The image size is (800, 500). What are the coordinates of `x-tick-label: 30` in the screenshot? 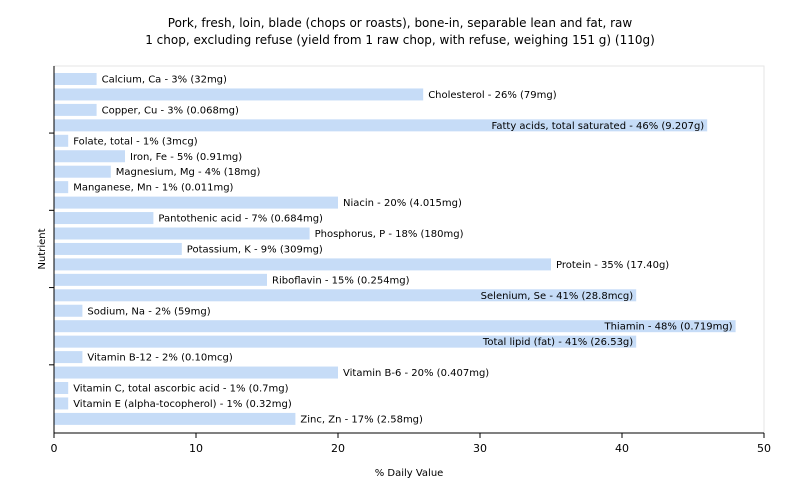 It's located at (480, 448).